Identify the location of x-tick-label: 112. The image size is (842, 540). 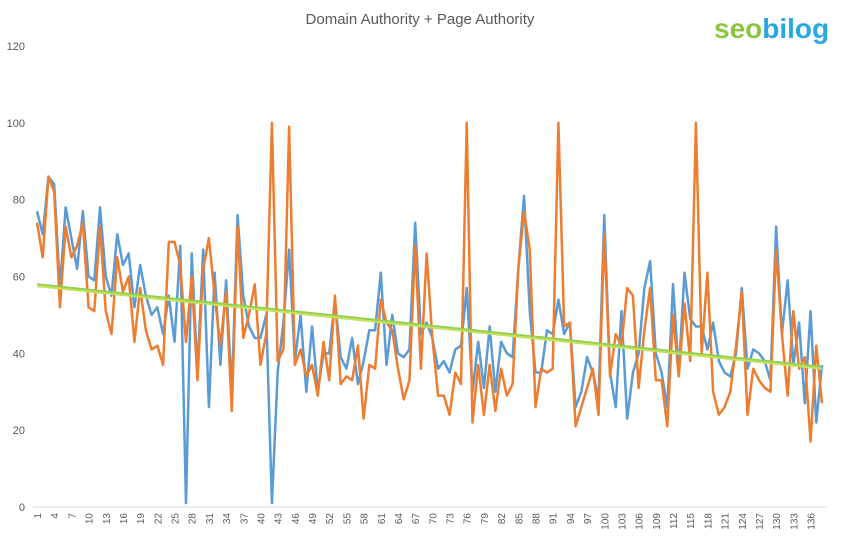
(674, 521).